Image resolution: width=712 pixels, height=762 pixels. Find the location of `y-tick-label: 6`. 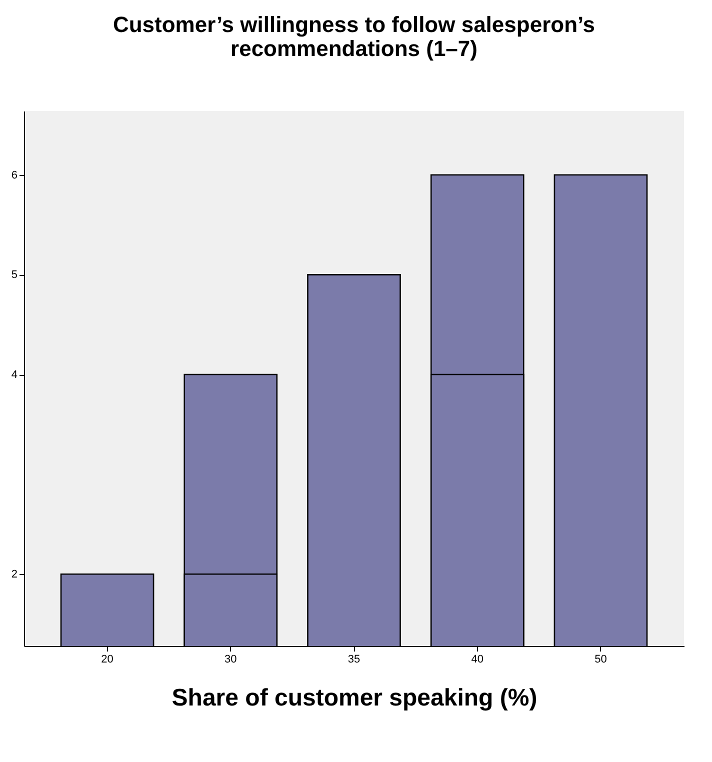

y-tick-label: 6 is located at coordinates (14, 175).